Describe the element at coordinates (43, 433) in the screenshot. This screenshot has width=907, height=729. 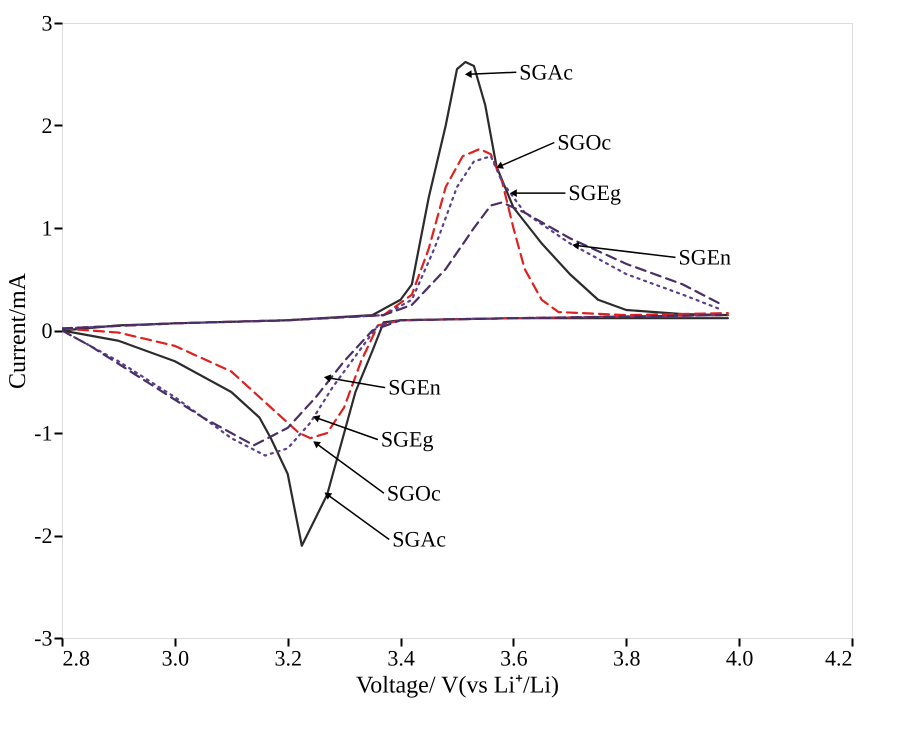
I see `y-tick-label: -1` at that location.